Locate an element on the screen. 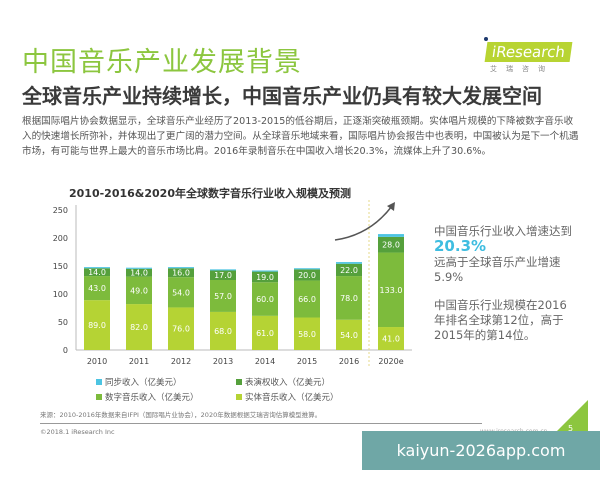 This screenshot has width=600, height=480. data-label: 68.0 is located at coordinates (223, 331).